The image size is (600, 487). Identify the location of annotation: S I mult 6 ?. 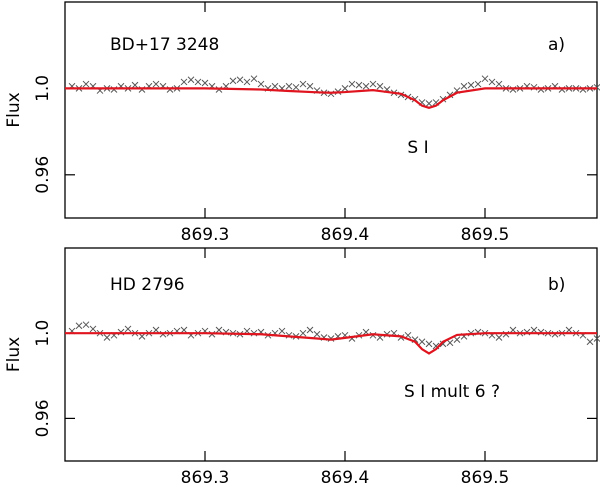
(452, 392).